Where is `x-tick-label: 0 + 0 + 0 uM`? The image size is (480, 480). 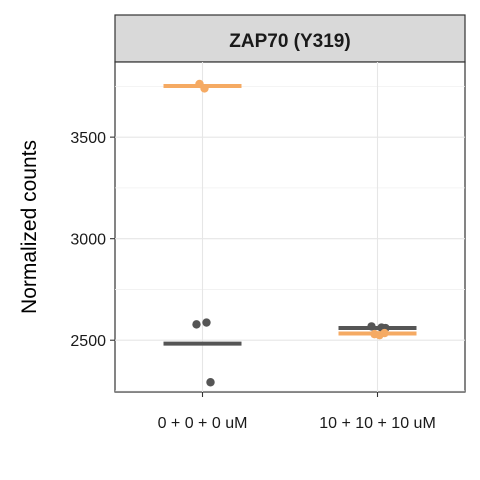
x-tick-label: 0 + 0 + 0 uM is located at coordinates (203, 423).